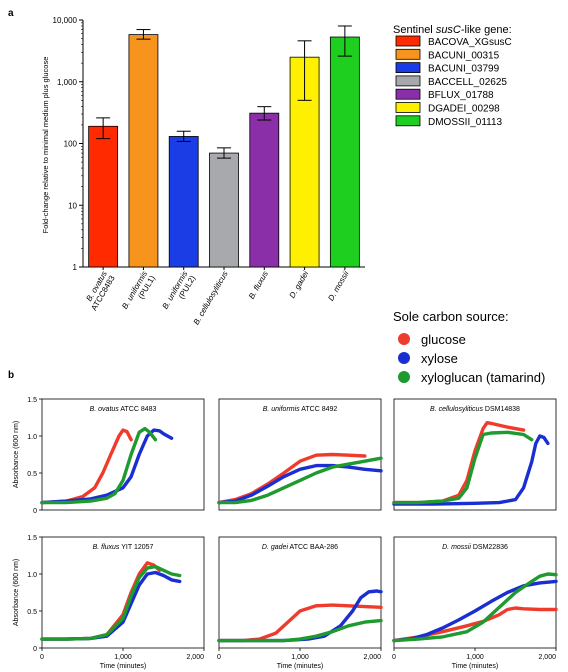  I want to click on panel-a-y-ticks: 1 10 100 1,000 10,000, so click(68, 144).